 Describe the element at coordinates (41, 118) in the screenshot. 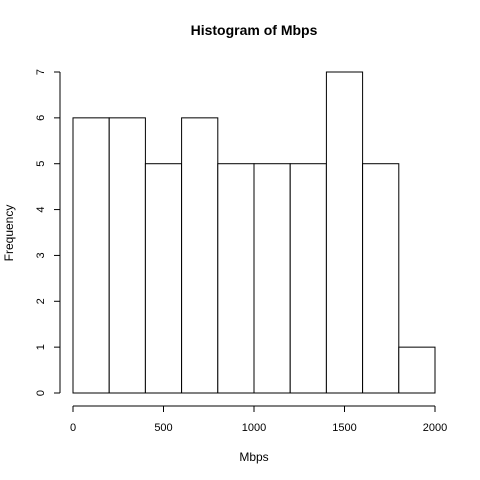

I see `y-tick-label: 6` at that location.